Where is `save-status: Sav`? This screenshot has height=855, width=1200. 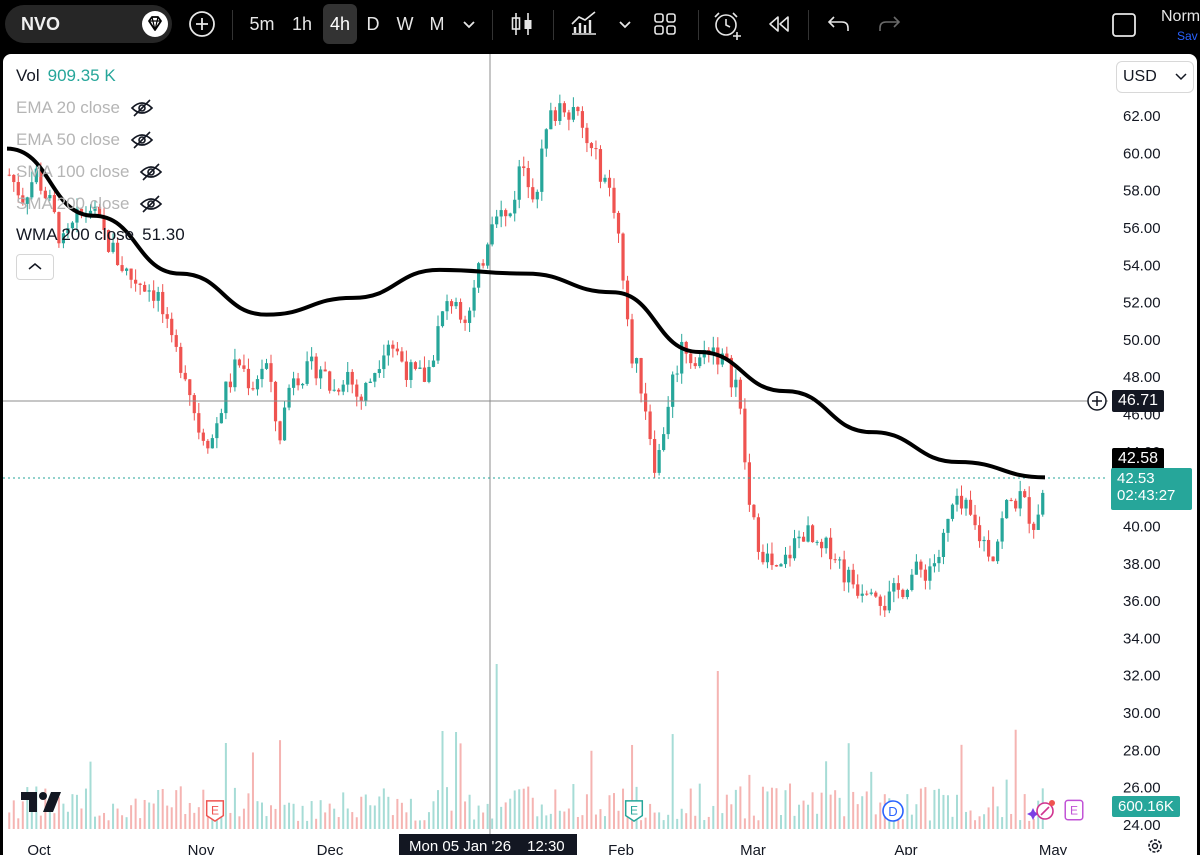 save-status: Sav is located at coordinates (1187, 36).